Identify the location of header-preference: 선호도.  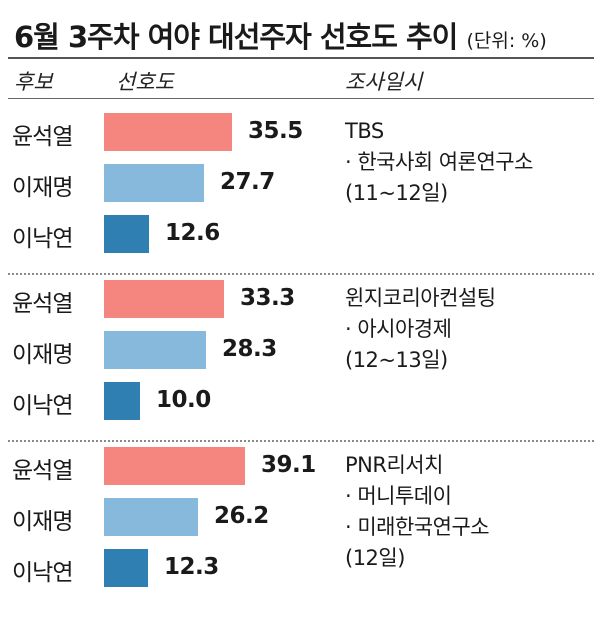
(145, 82).